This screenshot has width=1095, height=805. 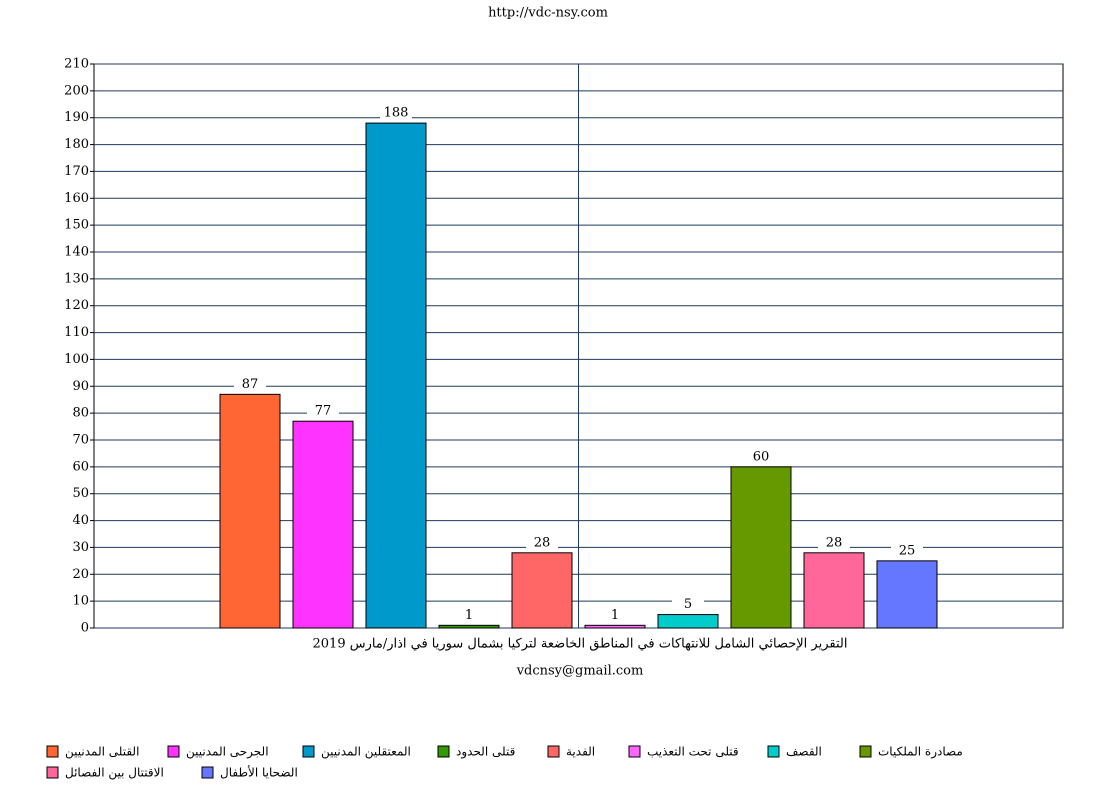 What do you see at coordinates (114, 773) in the screenshot?
I see `legend-label: الاقتتال بين الفصائل` at bounding box center [114, 773].